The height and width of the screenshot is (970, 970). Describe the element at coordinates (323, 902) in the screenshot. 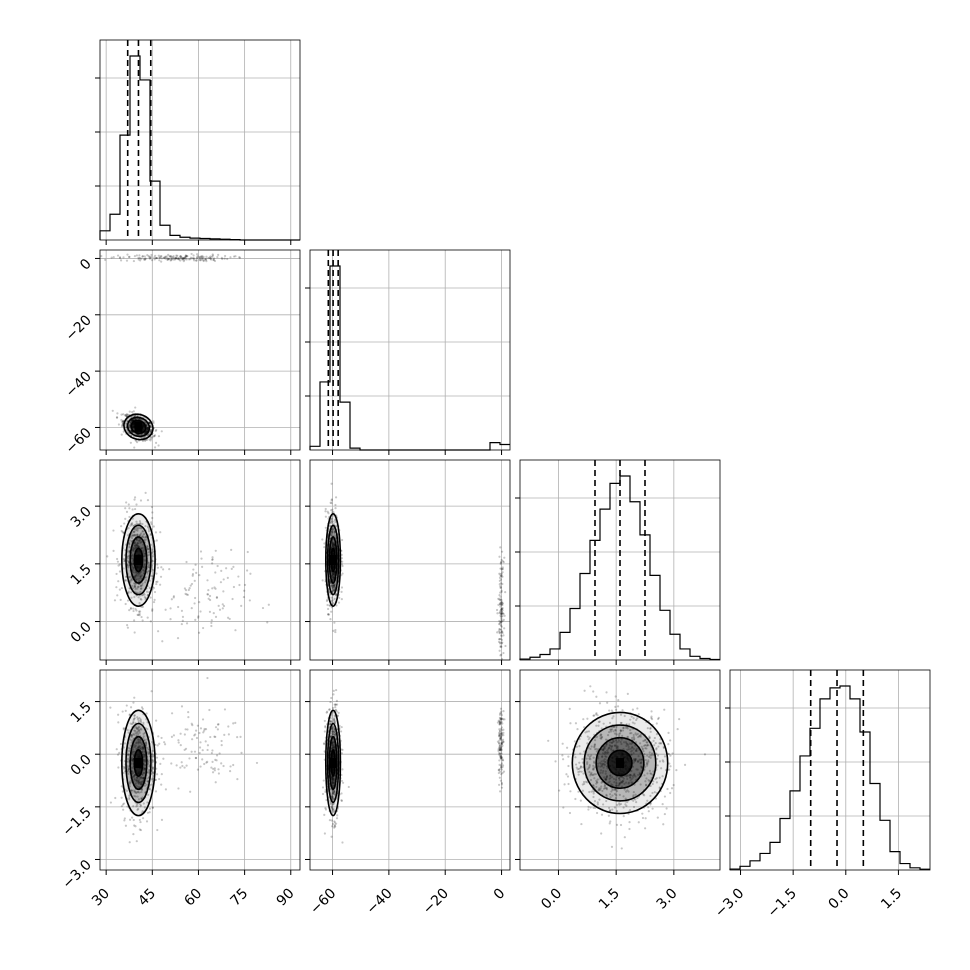

I see `x-tick-label-1-0: −60` at that location.